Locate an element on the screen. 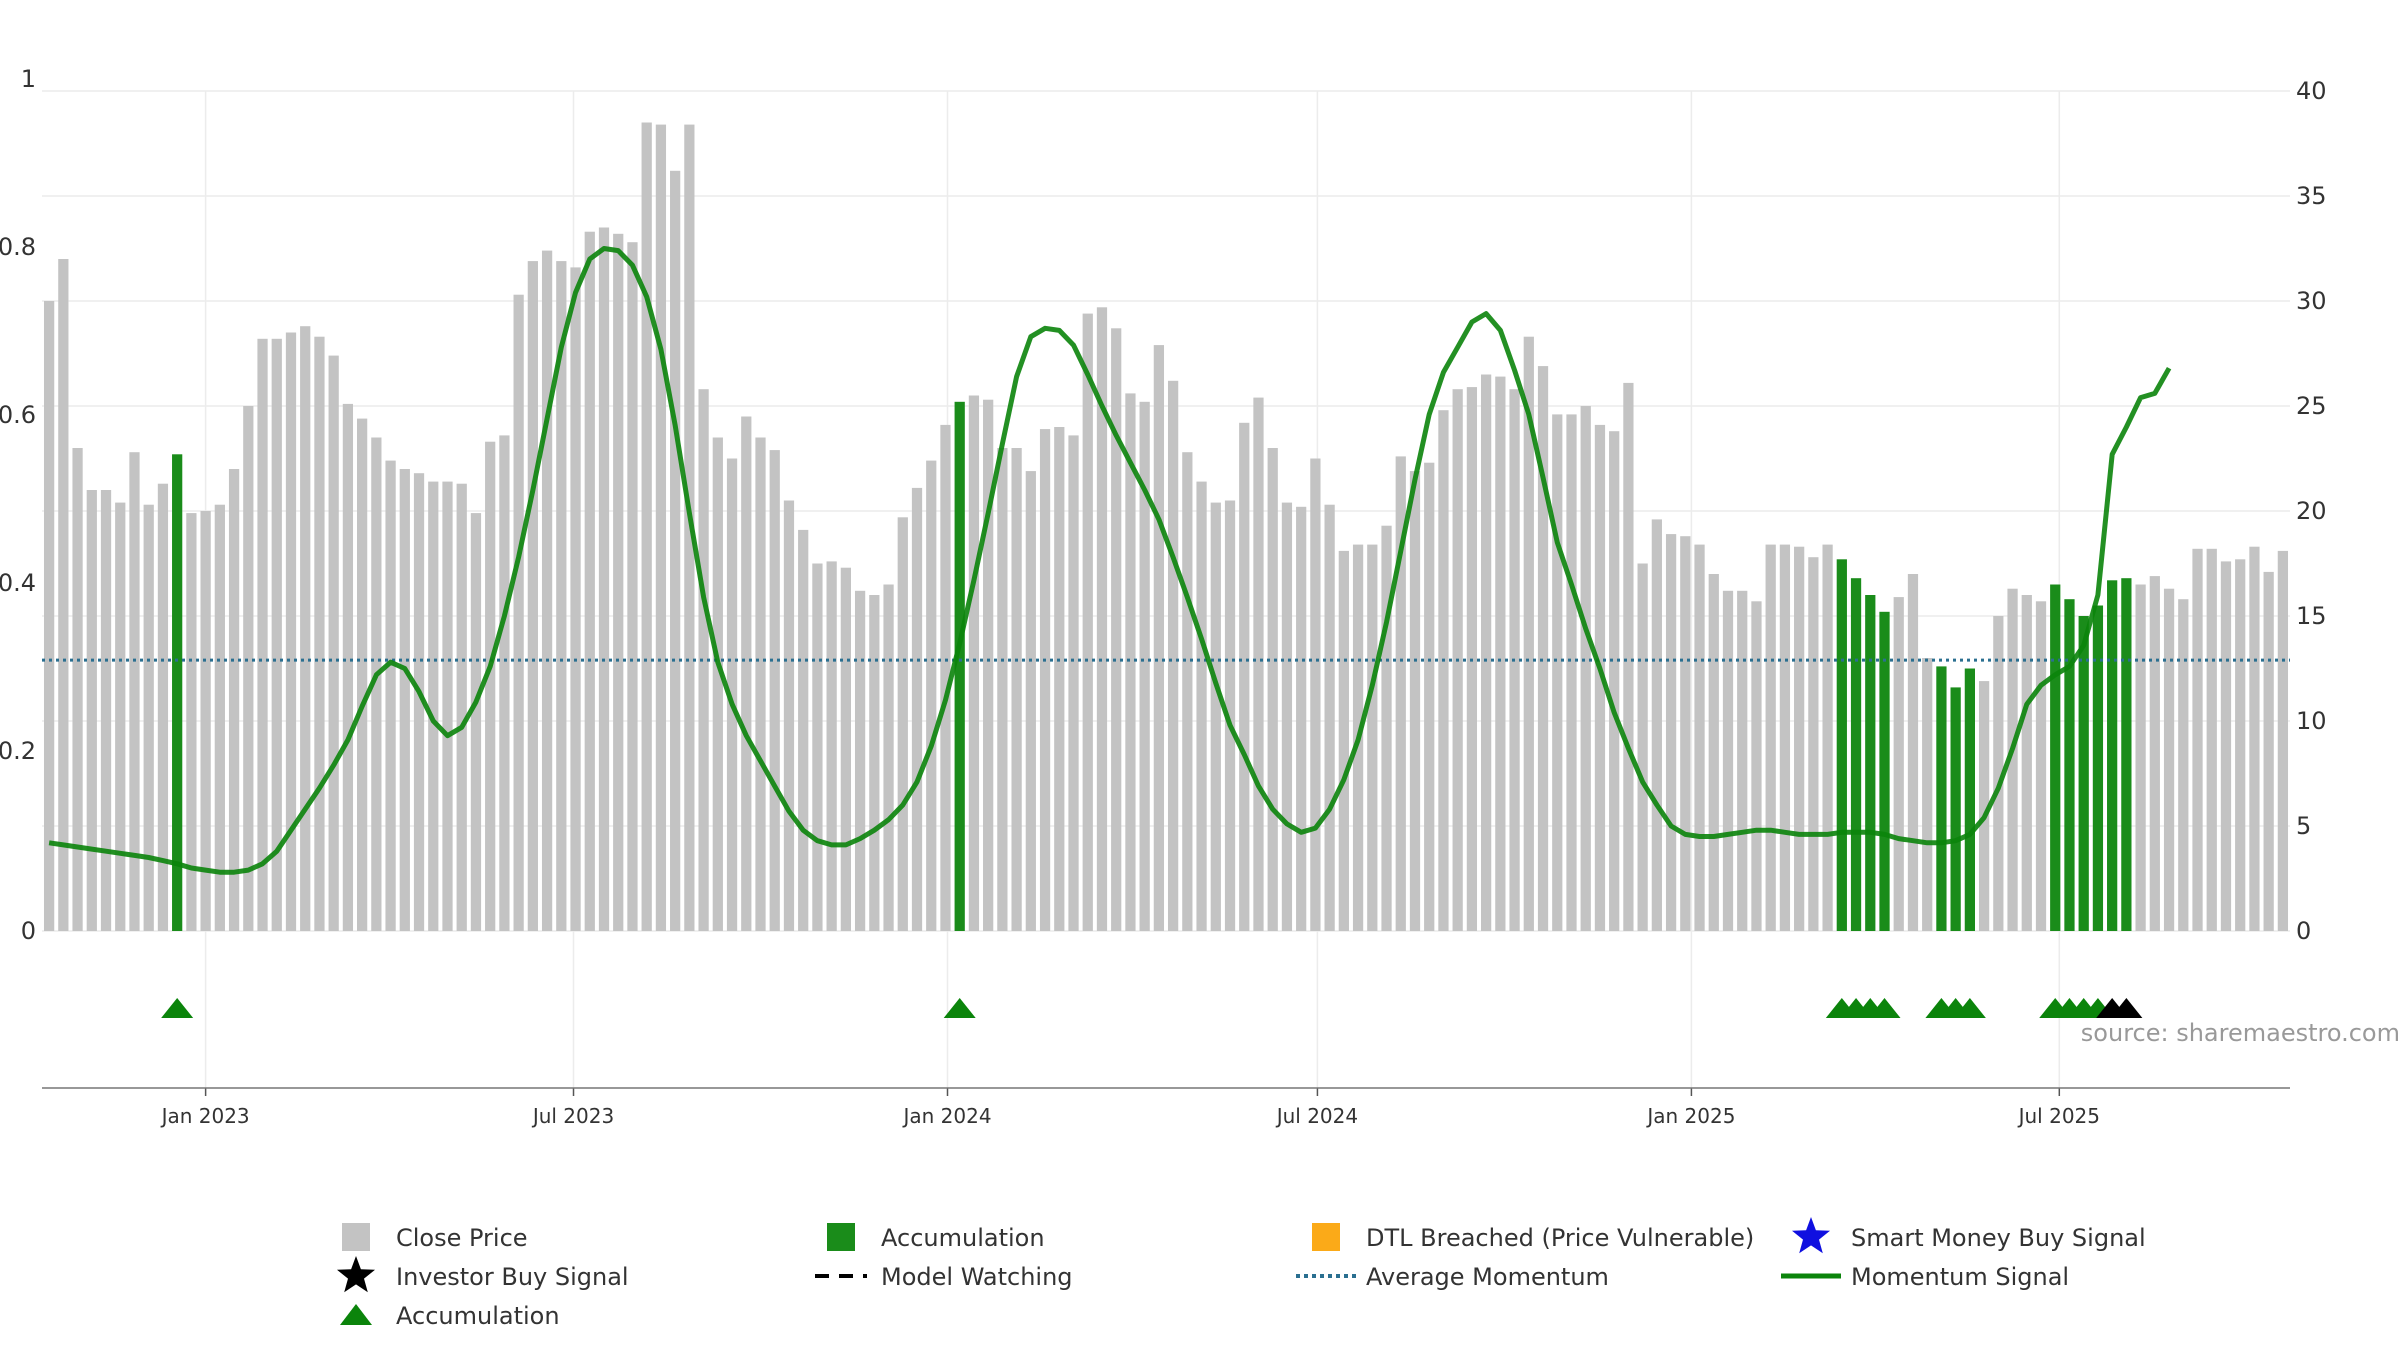  y-left-tick-label: 0.8 is located at coordinates (18, 247).